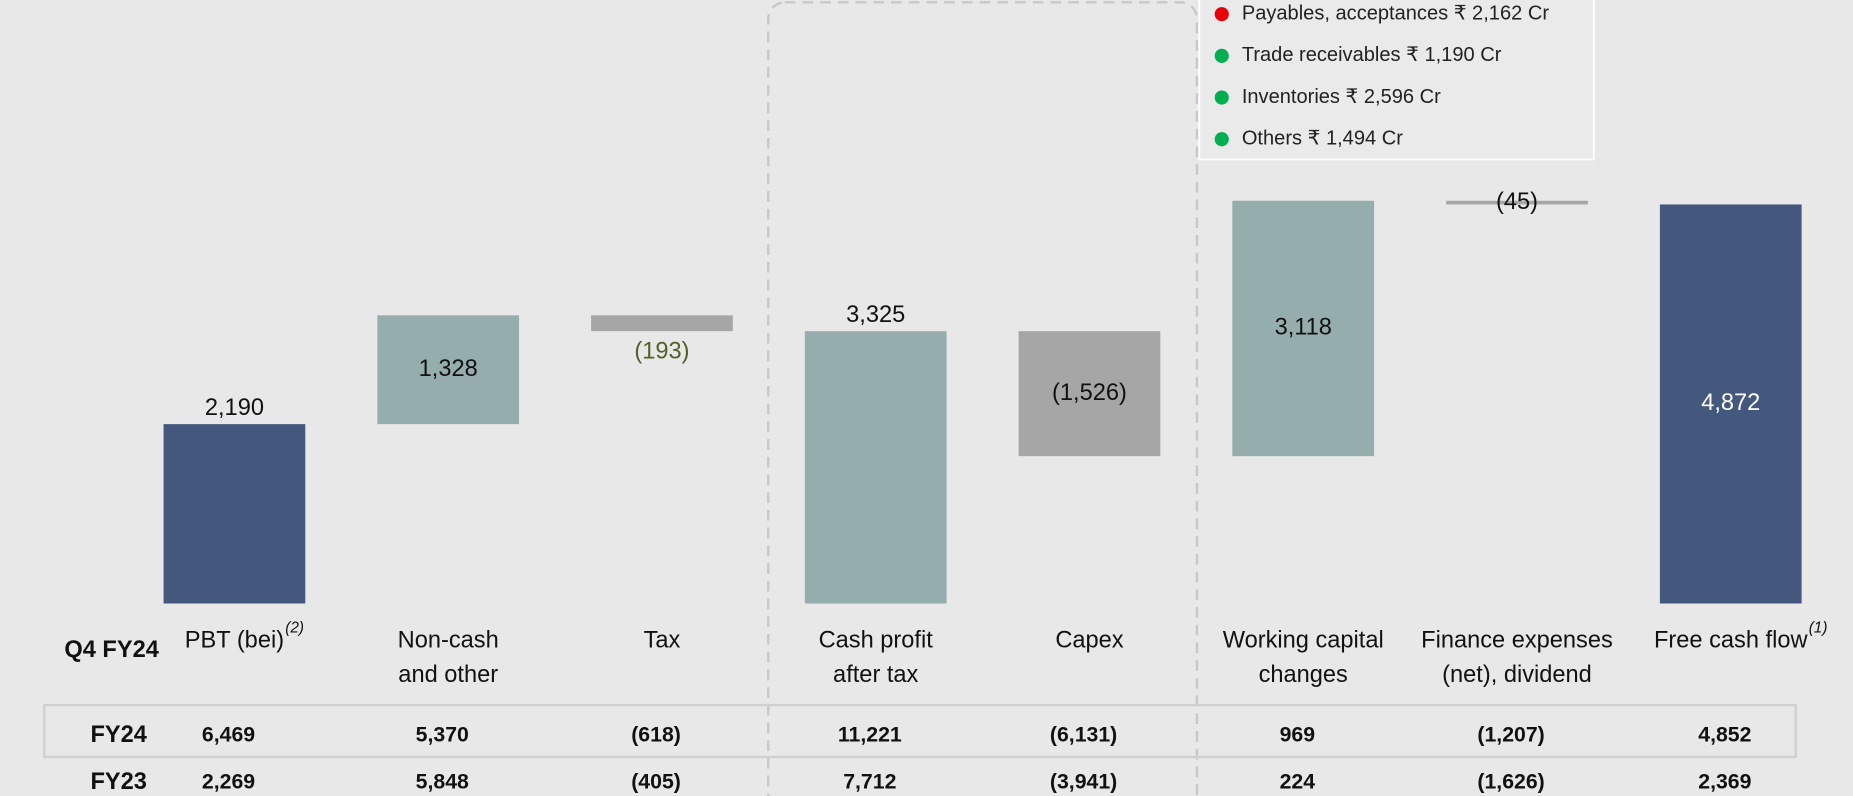 The width and height of the screenshot is (1853, 796). I want to click on row-label: FY24, so click(118, 735).